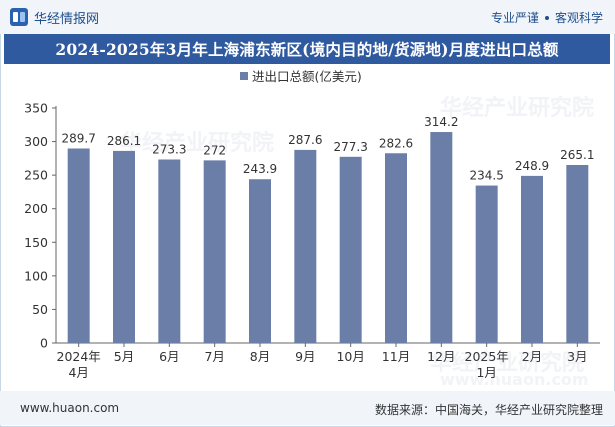 This screenshot has width=615, height=427. Describe the element at coordinates (486, 176) in the screenshot. I see `data-label: 234.5` at that location.